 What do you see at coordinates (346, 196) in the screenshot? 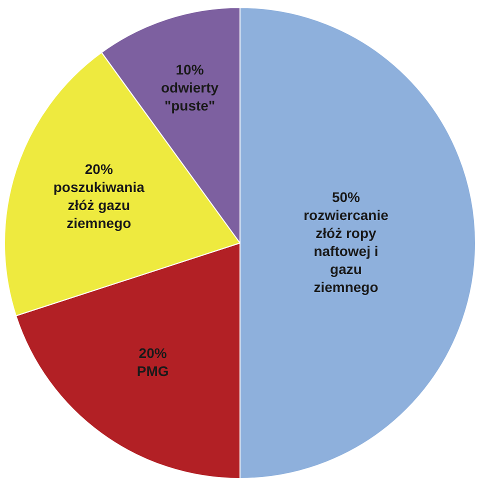
I see `data-label: 50%` at bounding box center [346, 196].